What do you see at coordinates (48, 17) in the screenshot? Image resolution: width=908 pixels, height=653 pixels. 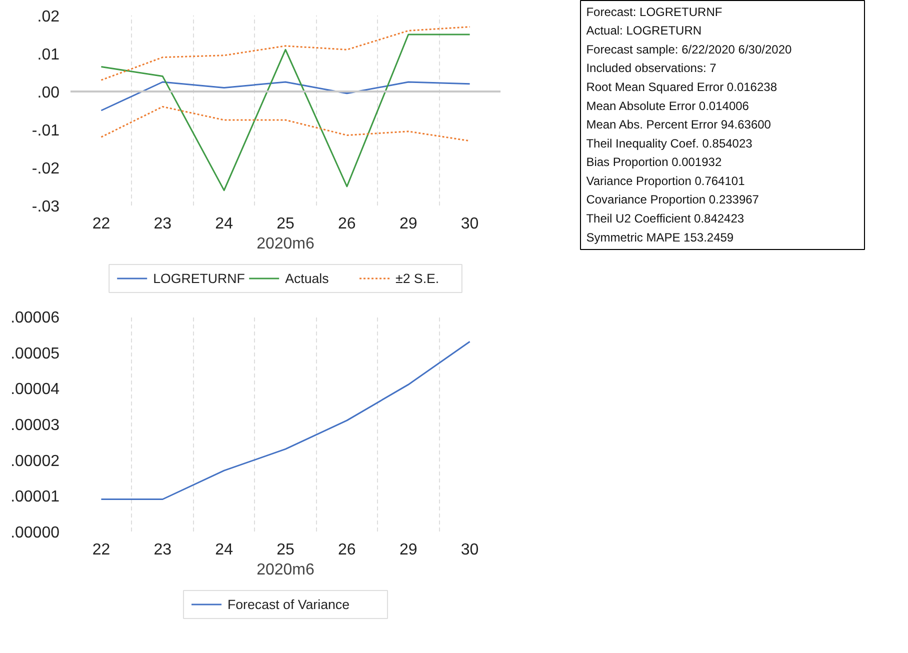 I see `y-tick-label: .02` at bounding box center [48, 17].